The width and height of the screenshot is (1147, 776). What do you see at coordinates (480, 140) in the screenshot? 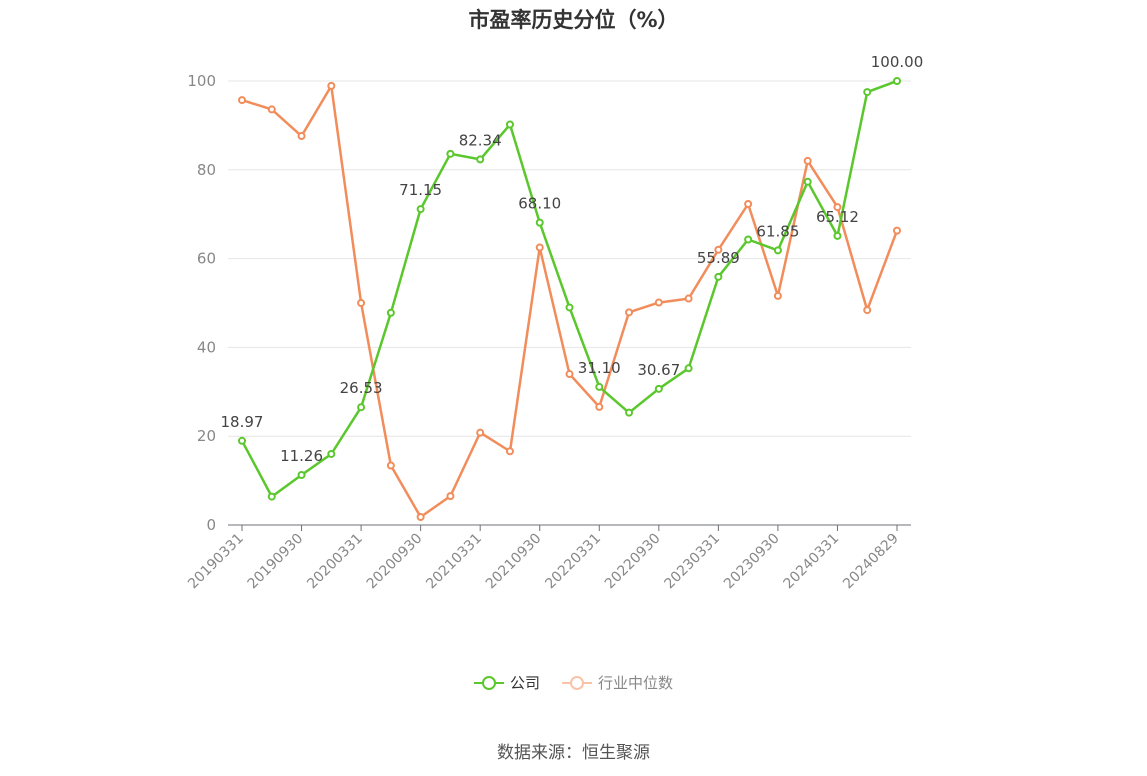
I see `data-label-20210331: 82.34` at bounding box center [480, 140].